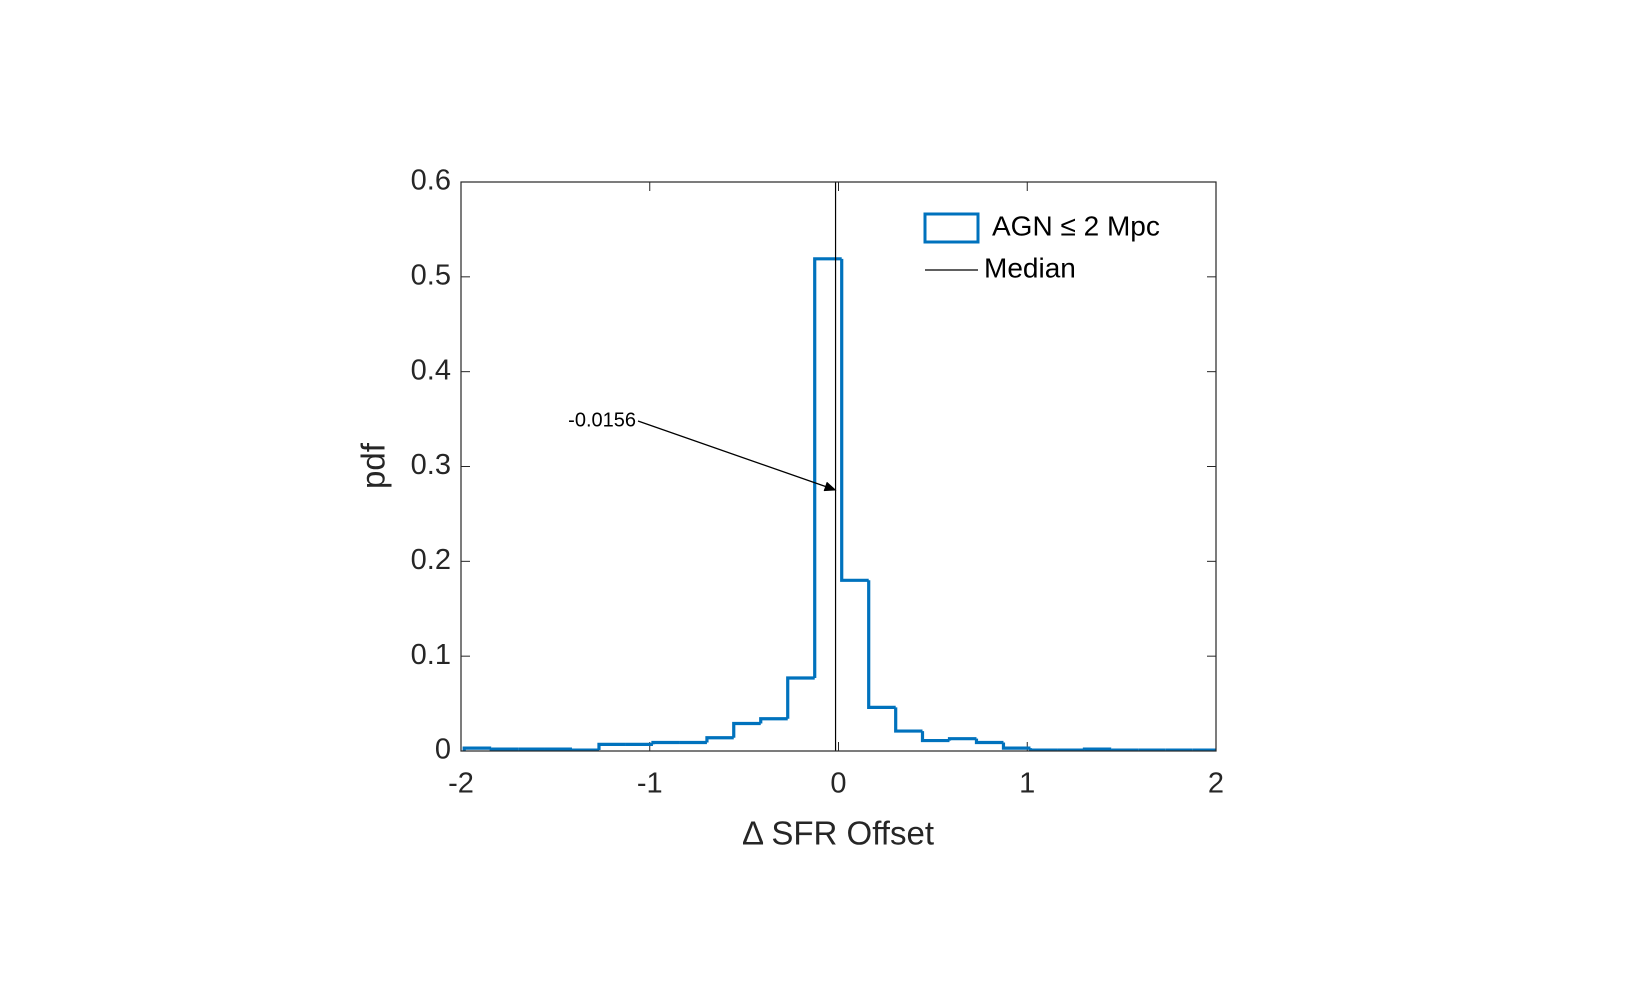 This screenshot has height=985, width=1635. Describe the element at coordinates (951, 228) in the screenshot. I see `legend-swatch` at that location.